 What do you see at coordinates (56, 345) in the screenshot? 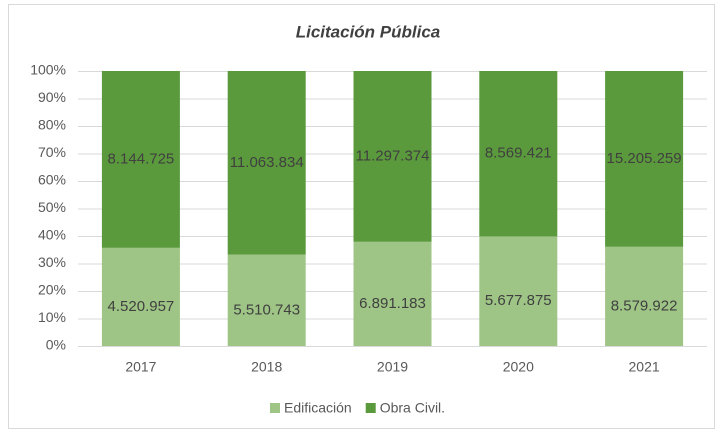
I see `y-tick-label: 0%` at bounding box center [56, 345].